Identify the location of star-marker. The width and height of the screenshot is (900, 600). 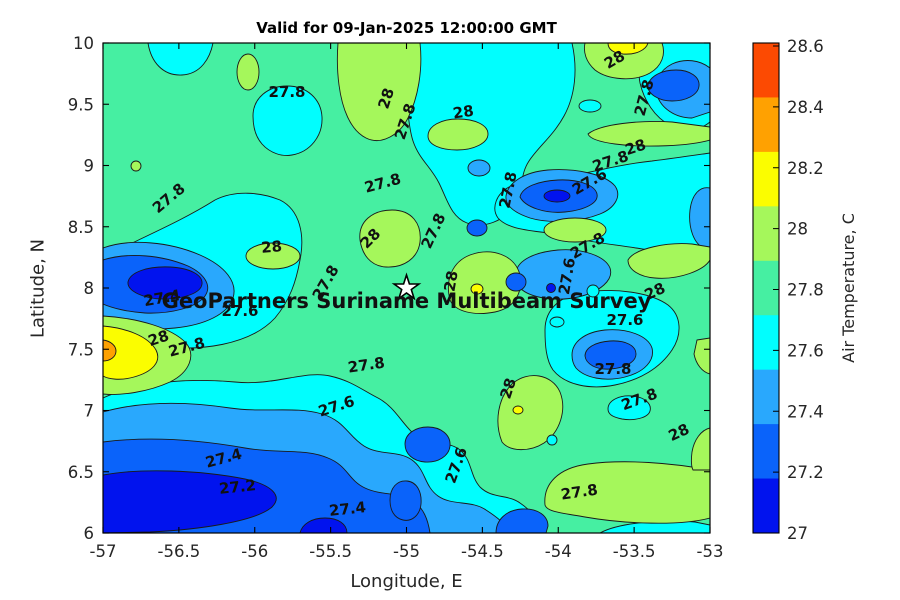
(406, 286).